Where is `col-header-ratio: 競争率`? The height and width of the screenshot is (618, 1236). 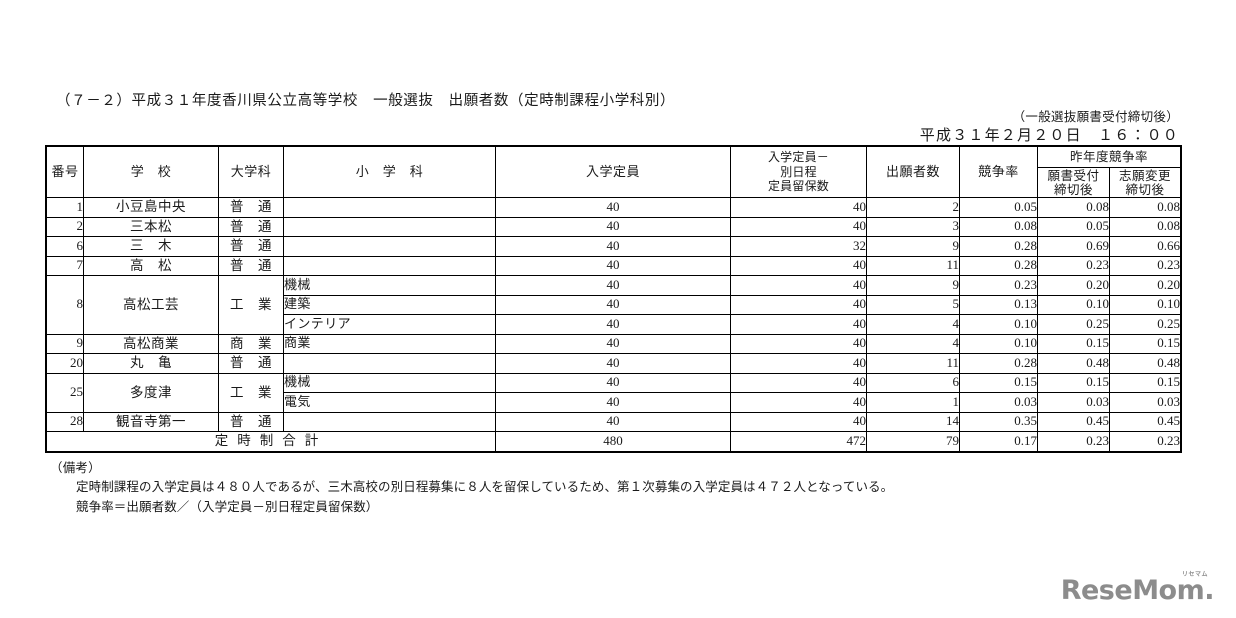
col-header-ratio: 競争率 is located at coordinates (998, 172).